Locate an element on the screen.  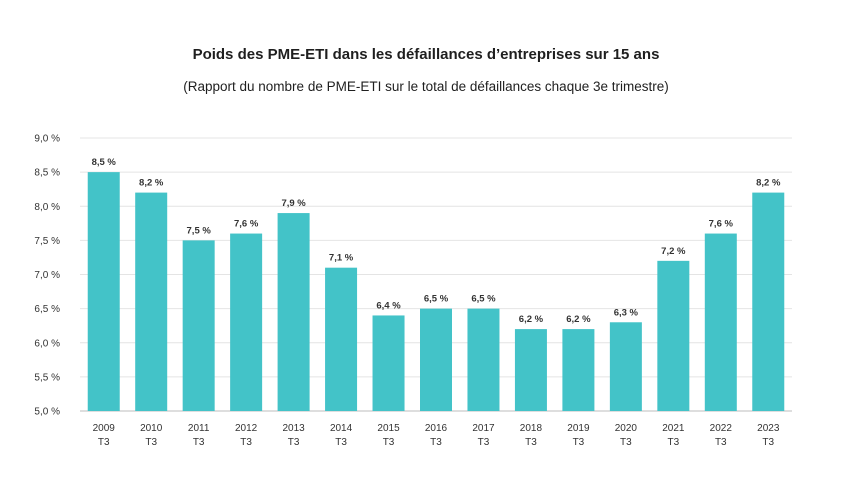
x-tick-label: 2020 is located at coordinates (626, 428).